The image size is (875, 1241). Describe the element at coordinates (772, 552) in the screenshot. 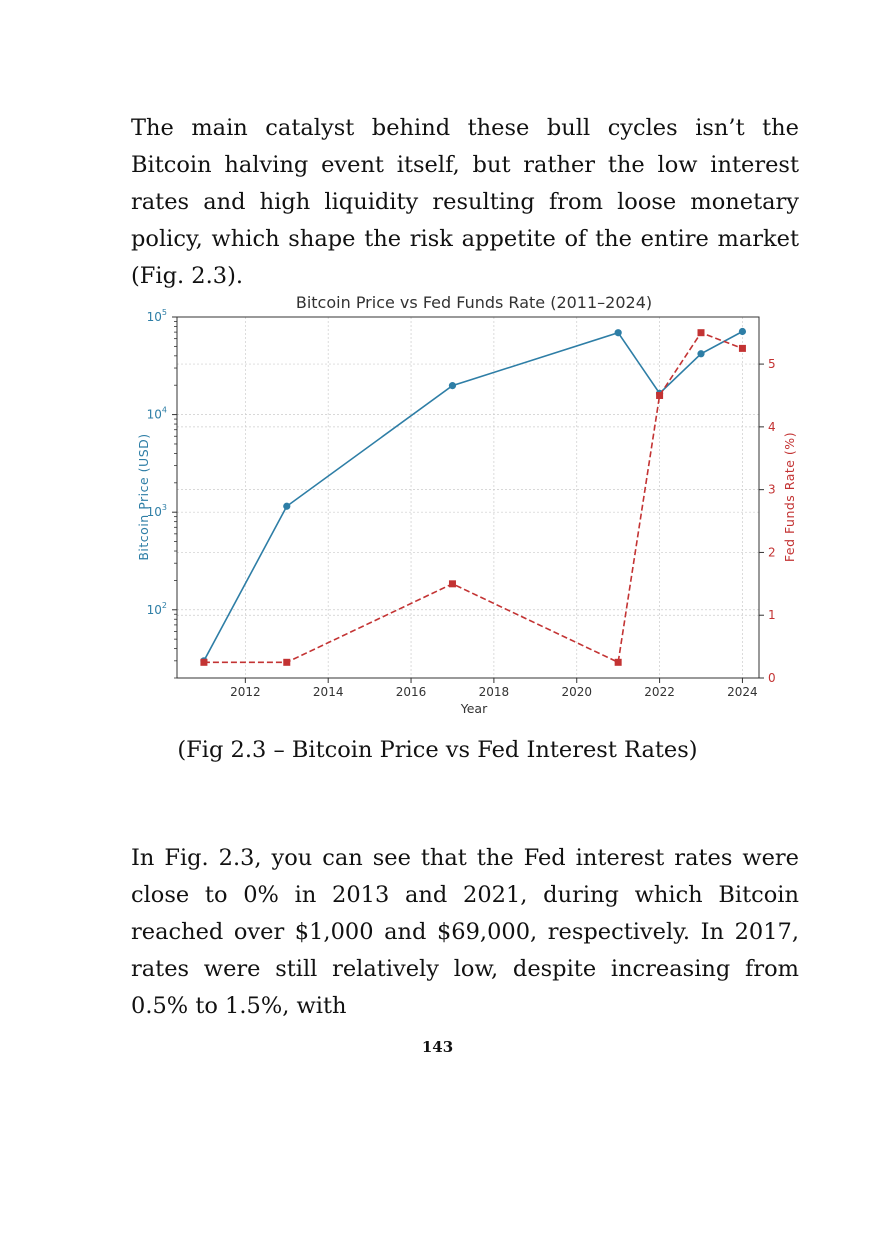

I see `y2-tick-label: 2` at that location.